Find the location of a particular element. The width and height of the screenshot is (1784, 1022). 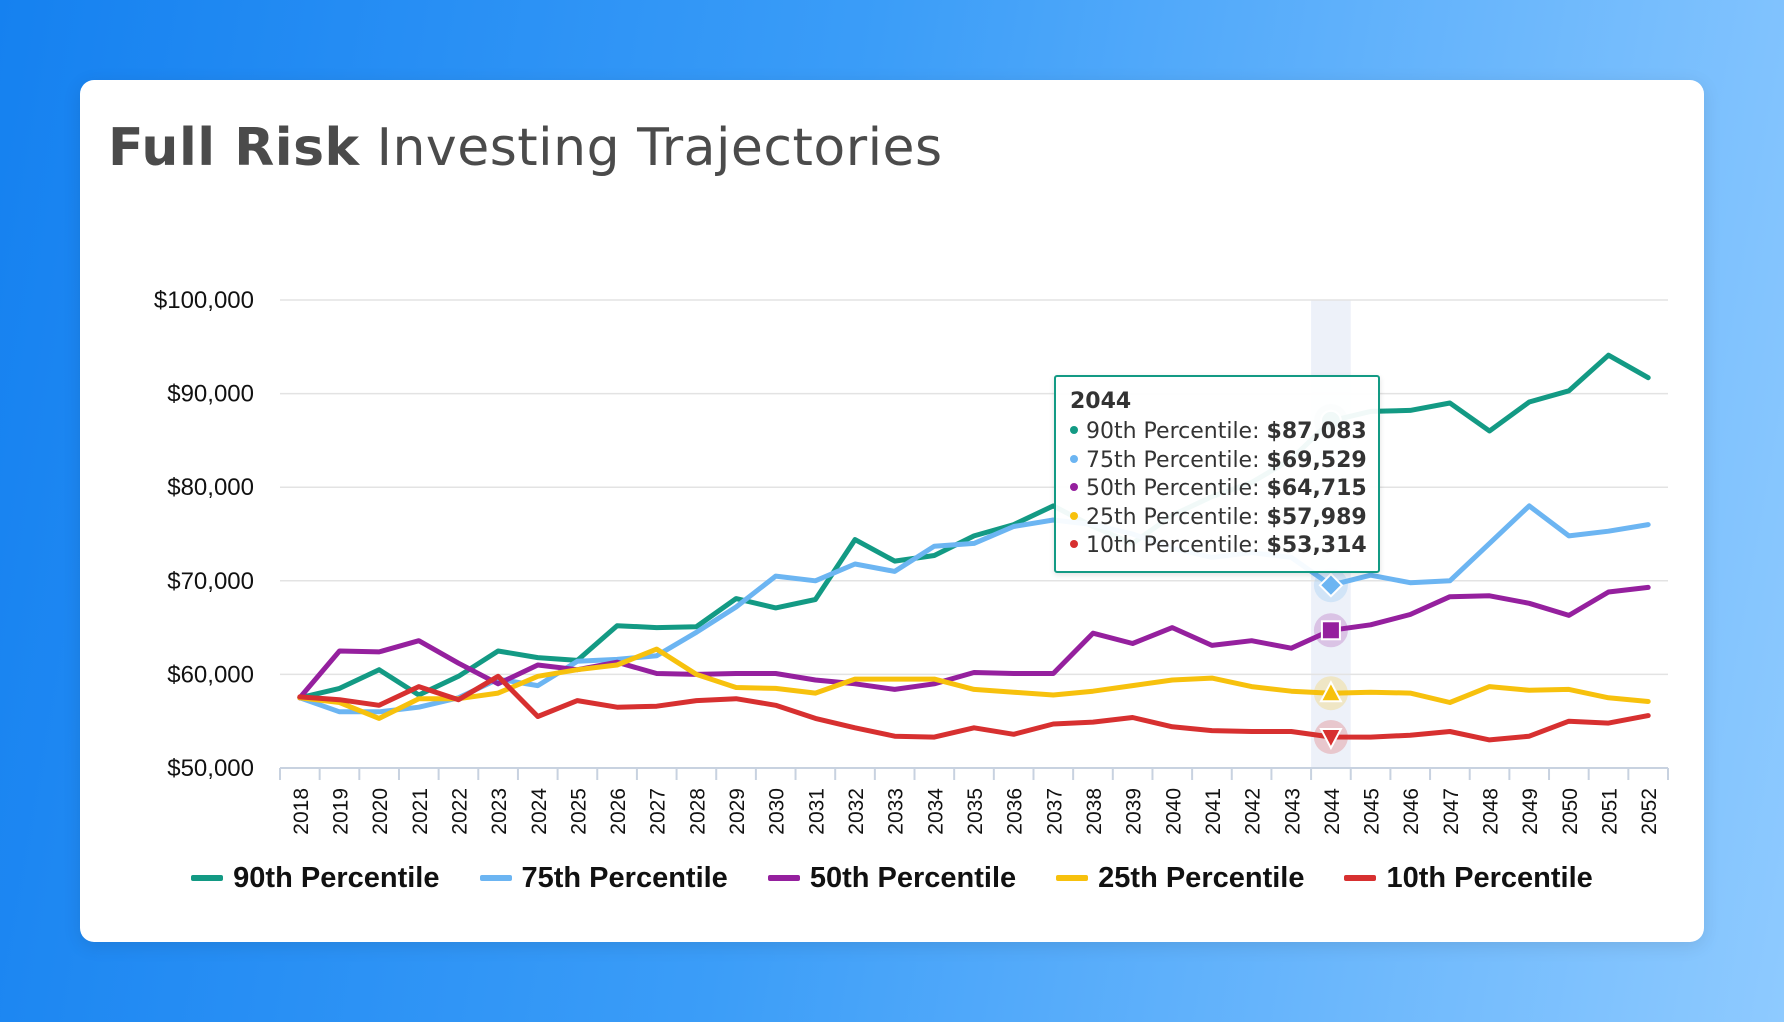

y-tick-label: $80,000 is located at coordinates (210, 487).